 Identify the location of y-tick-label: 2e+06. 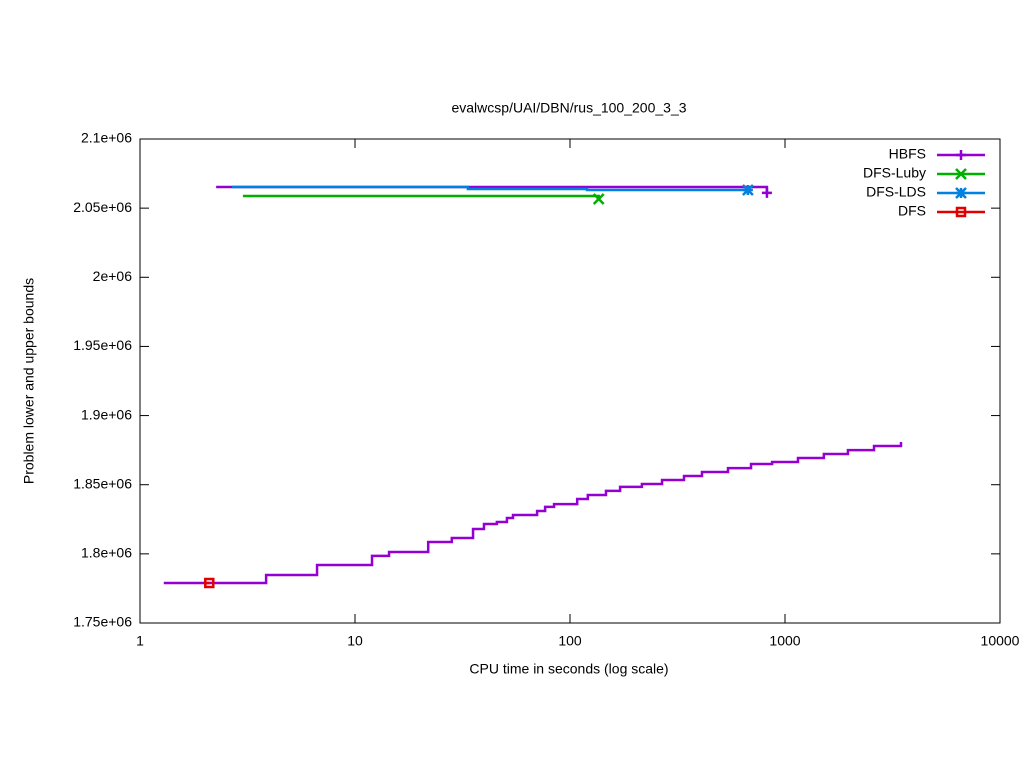
(113, 276).